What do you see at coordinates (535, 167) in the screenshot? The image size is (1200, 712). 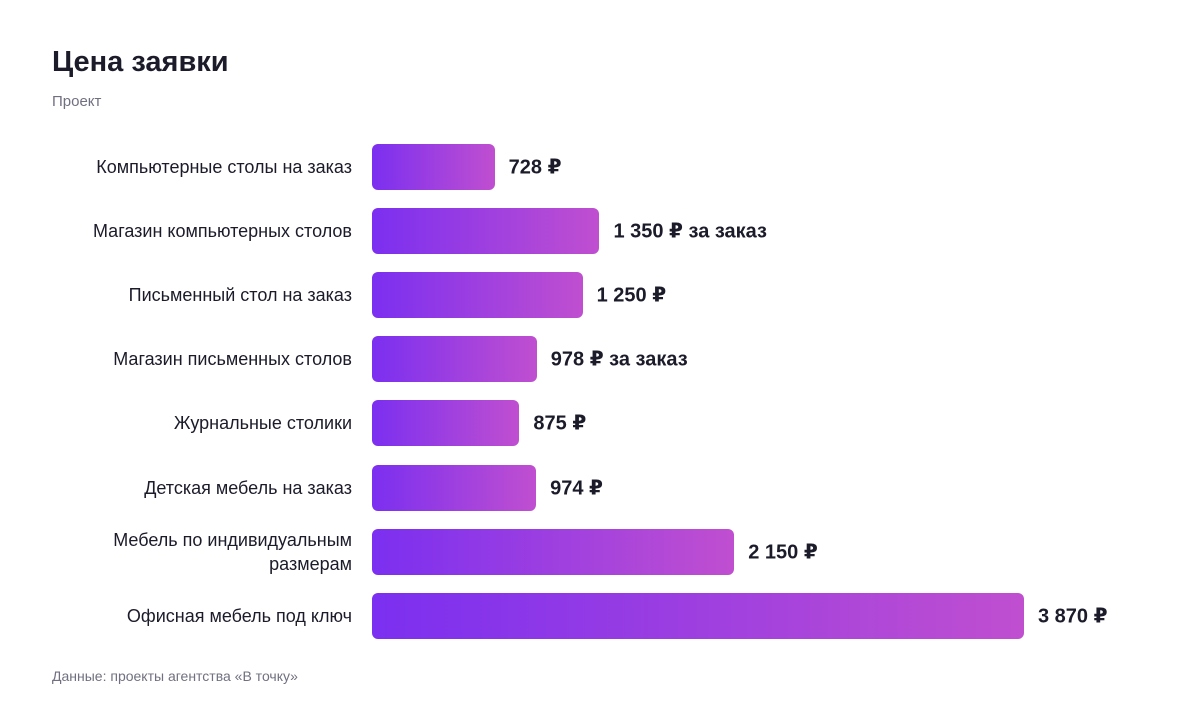 I see `value-label: 728 ₽` at bounding box center [535, 167].